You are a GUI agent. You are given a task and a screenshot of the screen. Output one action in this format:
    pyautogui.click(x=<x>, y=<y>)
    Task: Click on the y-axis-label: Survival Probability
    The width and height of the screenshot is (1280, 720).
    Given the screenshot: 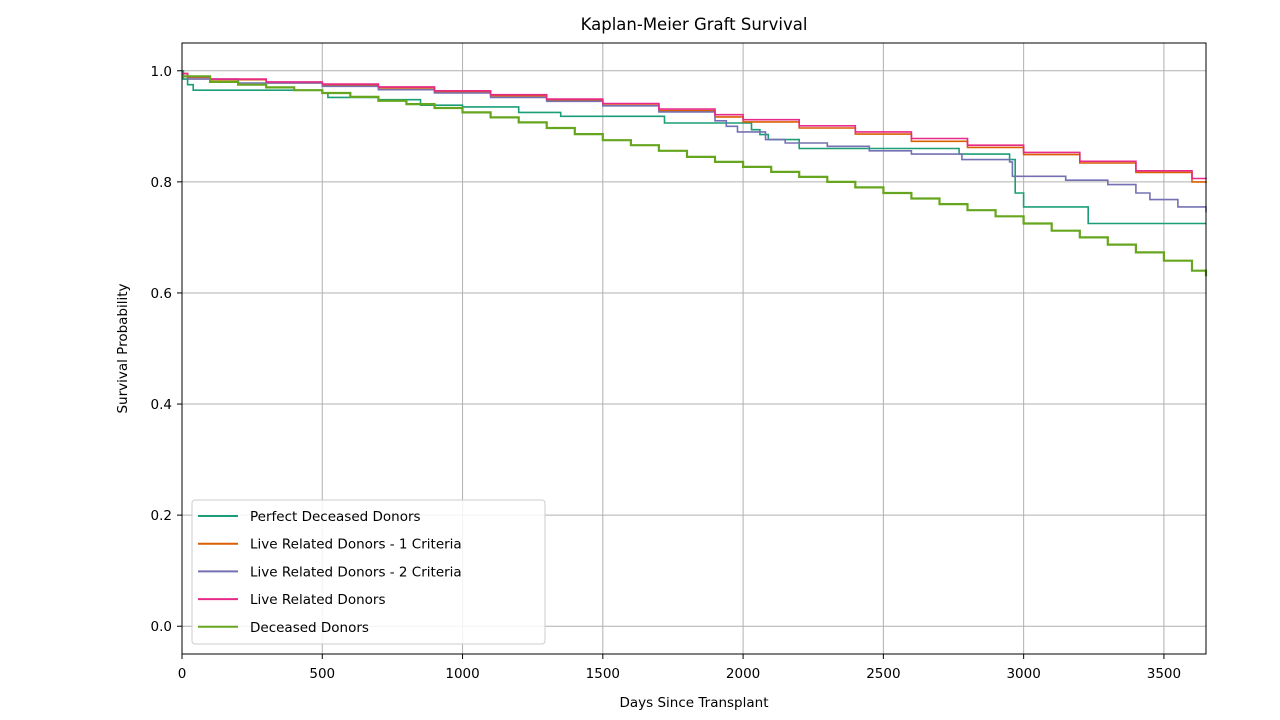 What is the action you would take?
    pyautogui.click(x=123, y=348)
    